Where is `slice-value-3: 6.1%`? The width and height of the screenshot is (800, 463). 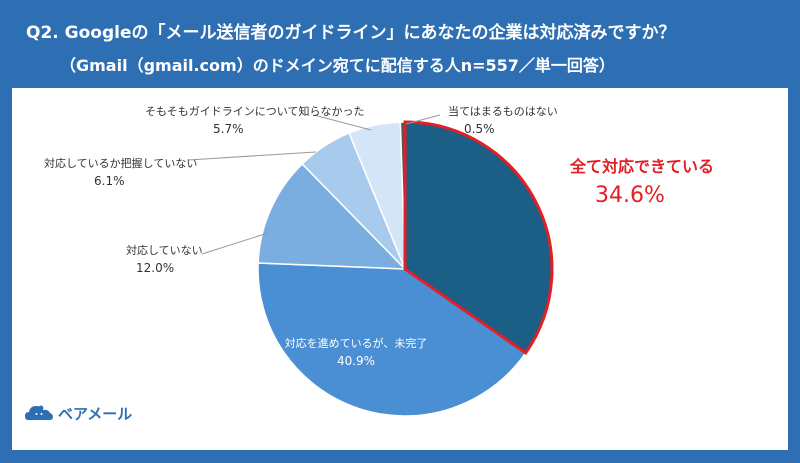
slice-value-3: 6.1% is located at coordinates (109, 181).